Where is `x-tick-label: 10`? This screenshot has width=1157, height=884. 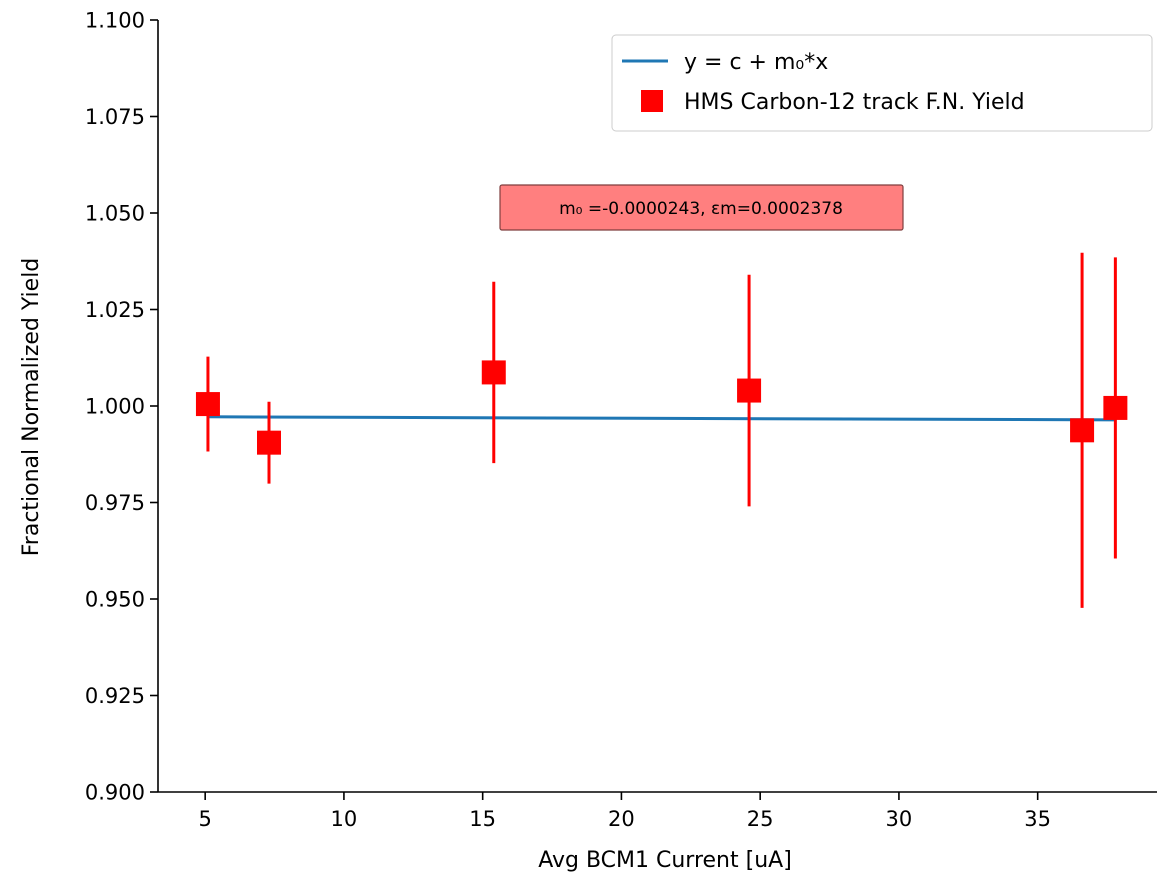
x-tick-label: 10 is located at coordinates (344, 819).